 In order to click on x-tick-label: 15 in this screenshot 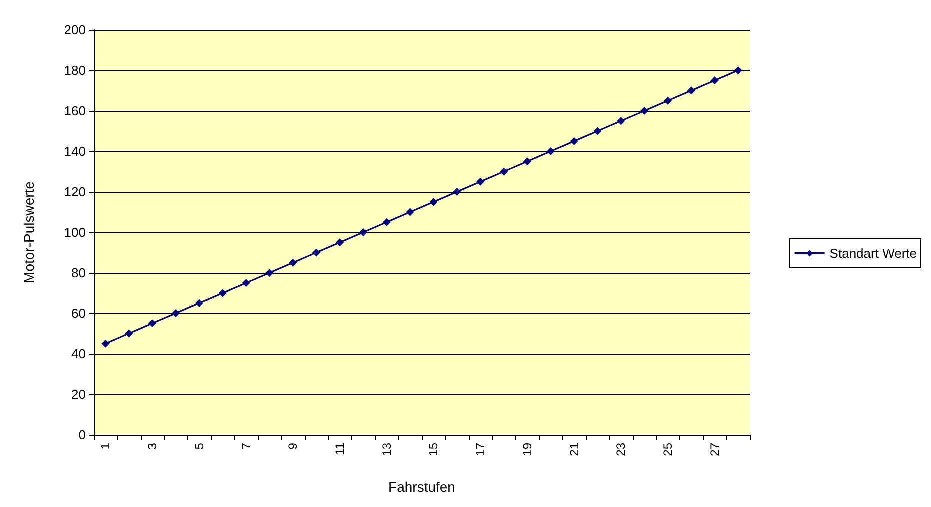, I will do `click(433, 449)`.